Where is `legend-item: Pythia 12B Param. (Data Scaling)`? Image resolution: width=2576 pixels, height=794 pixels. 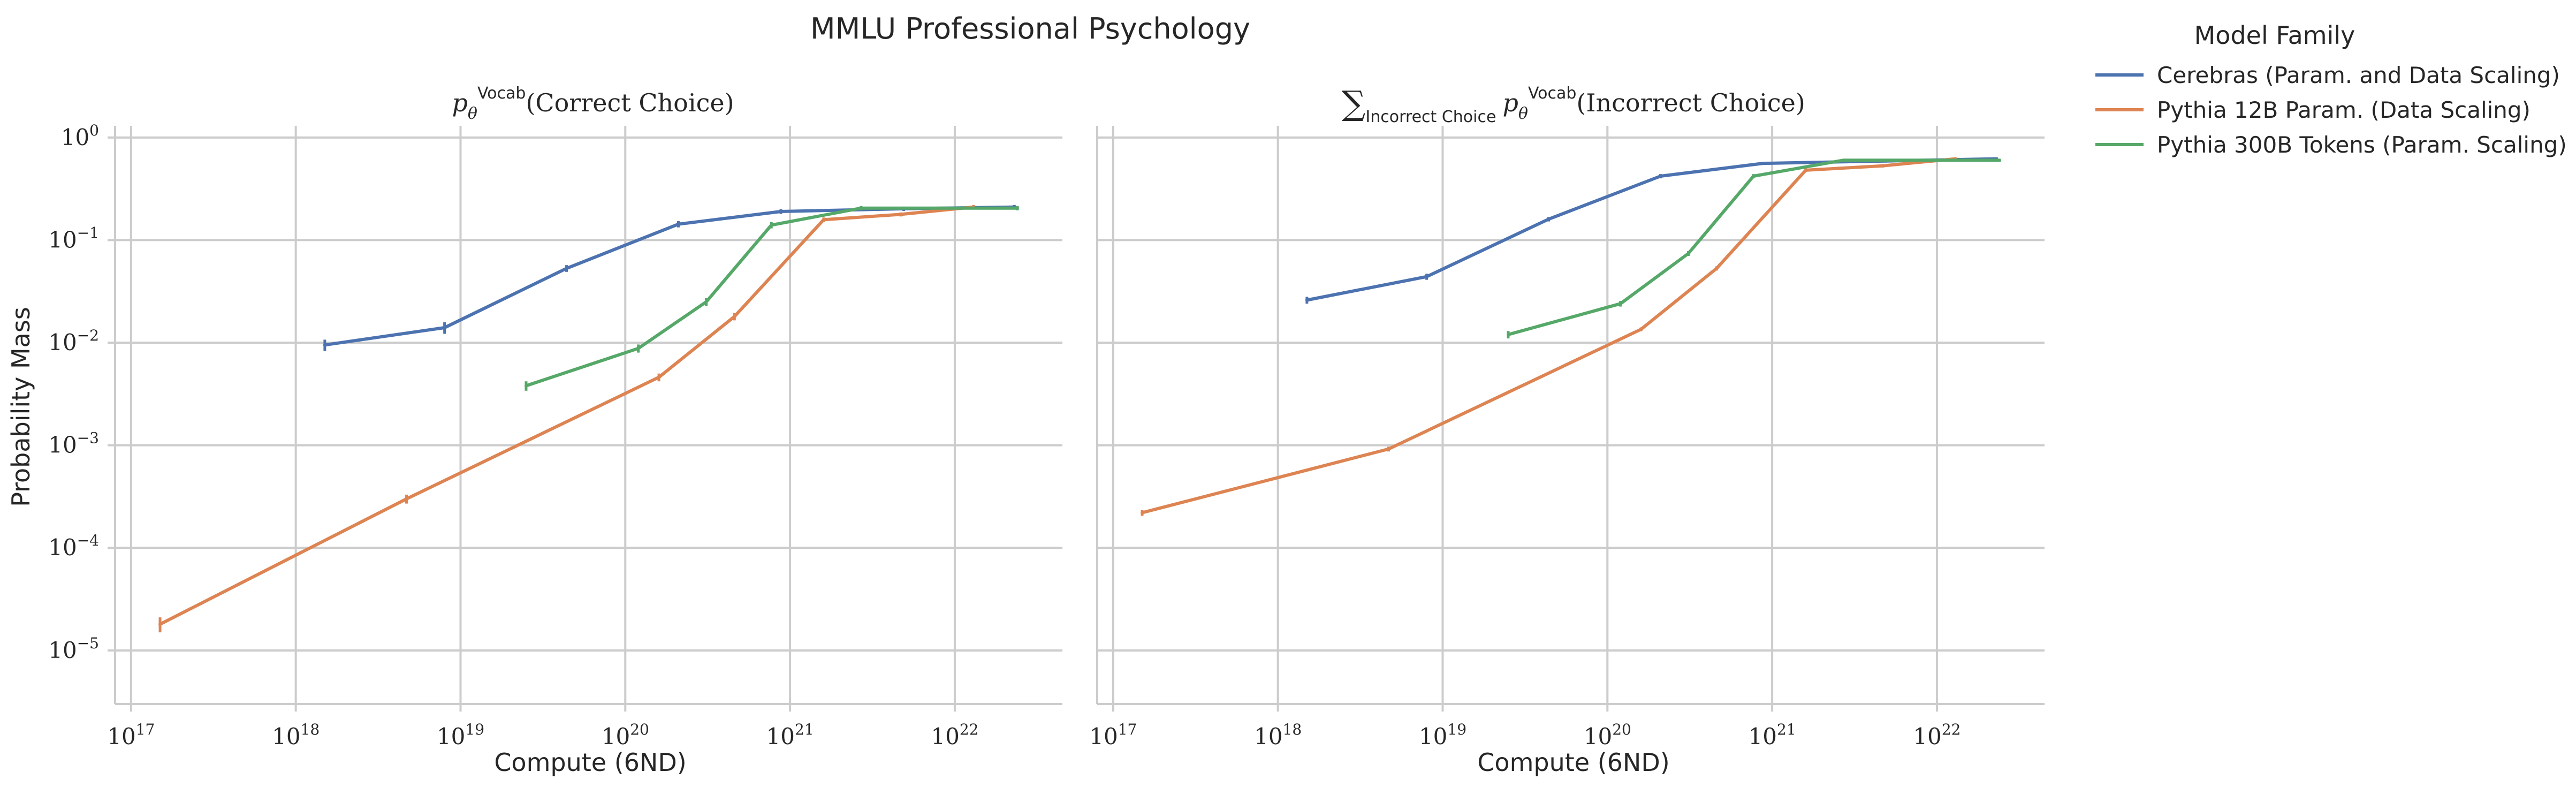
legend-item: Pythia 12B Param. (Data Scaling) is located at coordinates (2313, 110).